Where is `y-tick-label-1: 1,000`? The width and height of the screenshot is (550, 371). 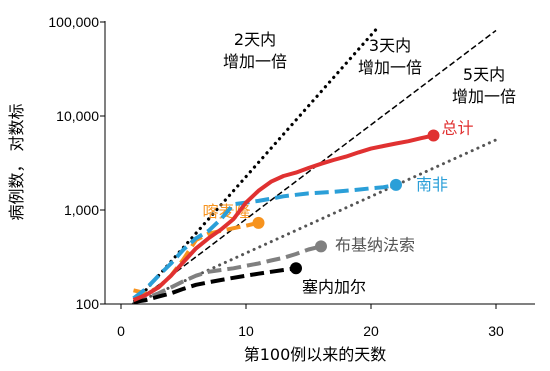
y-tick-label-1: 1,000 is located at coordinates (81, 210).